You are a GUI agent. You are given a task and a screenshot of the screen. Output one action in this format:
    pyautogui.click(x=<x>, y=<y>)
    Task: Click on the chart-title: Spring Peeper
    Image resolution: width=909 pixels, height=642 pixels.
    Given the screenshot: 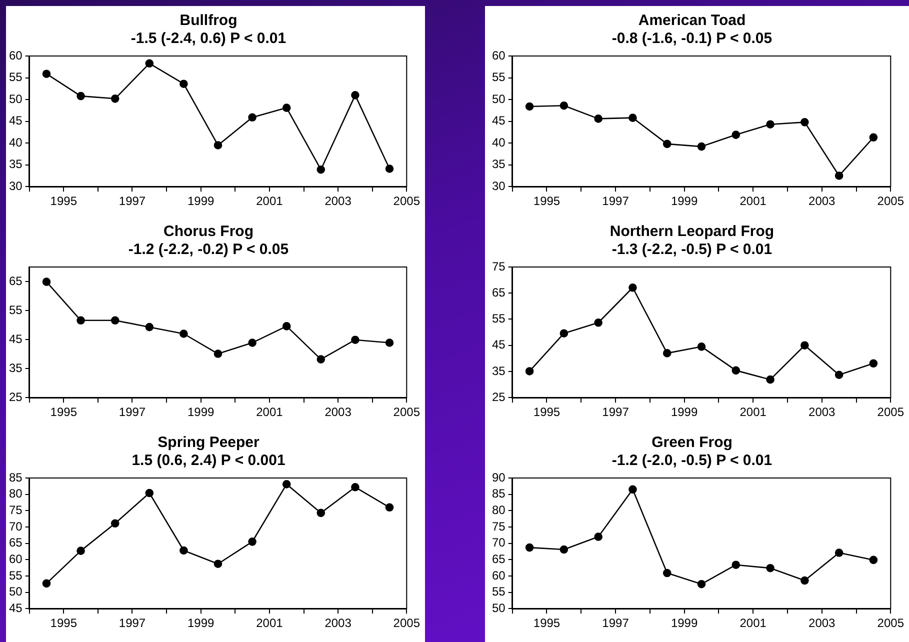 What is the action you would take?
    pyautogui.click(x=209, y=443)
    